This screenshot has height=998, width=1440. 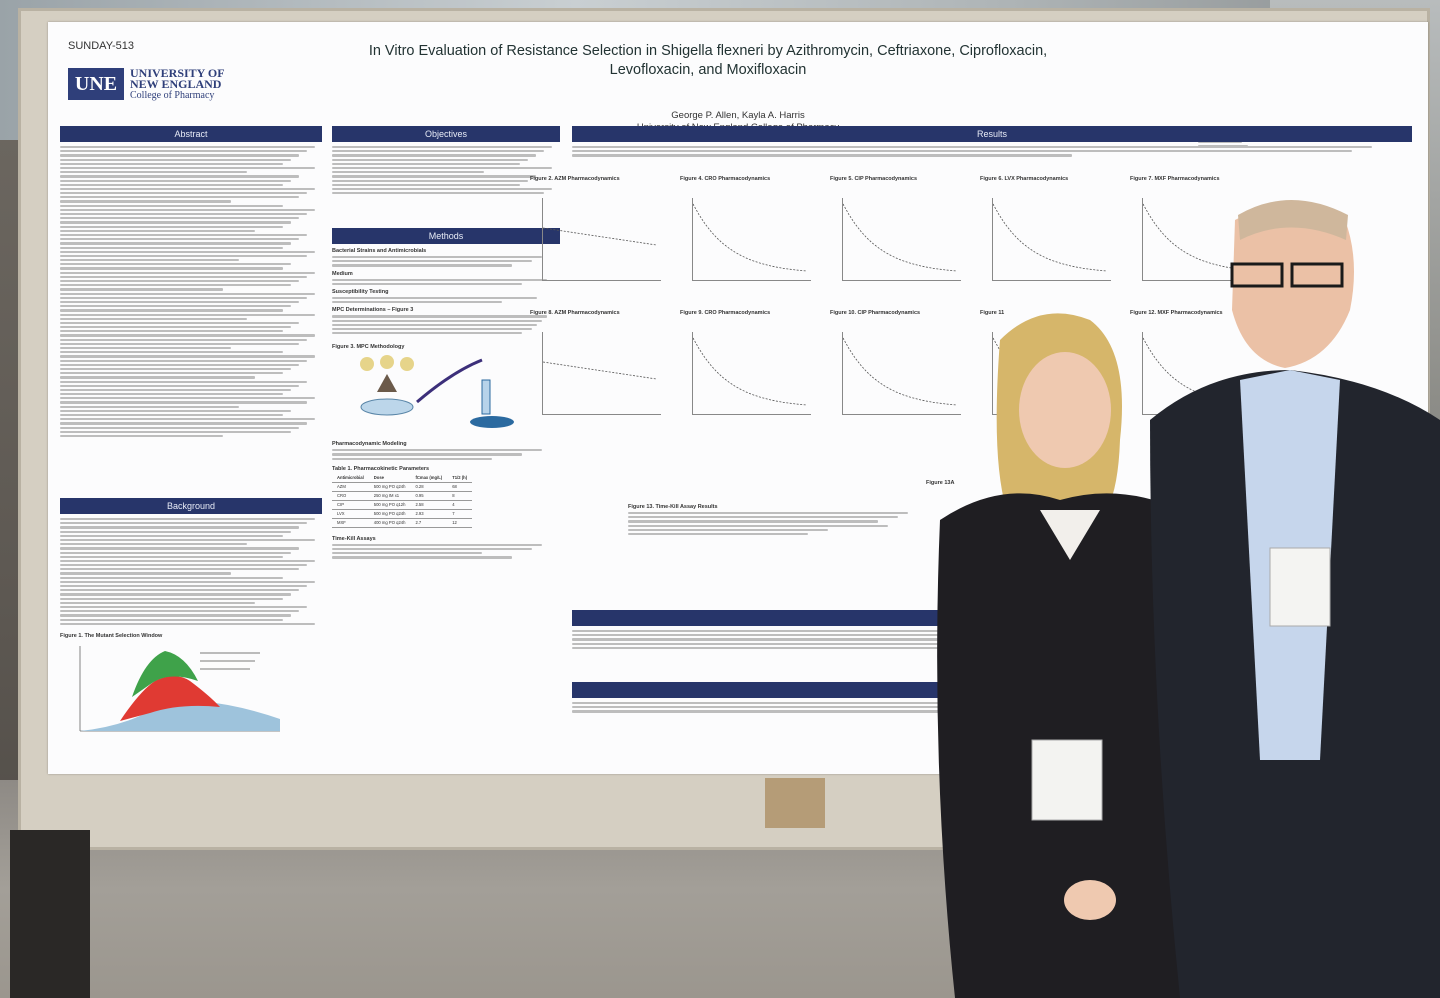 What do you see at coordinates (360, 291) in the screenshot?
I see `subhead-susceptibility: Susceptibility Testing` at bounding box center [360, 291].